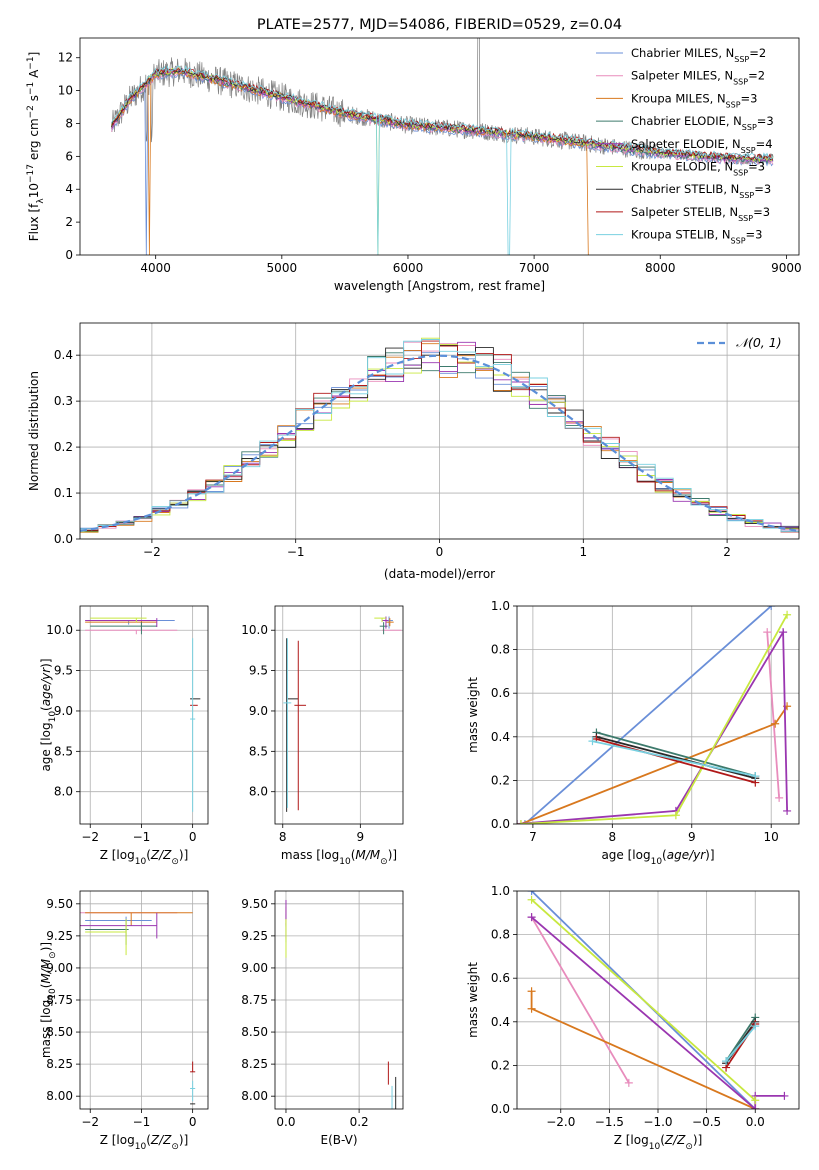  I want to click on y-tick-label: 8.0, so click(63, 792).